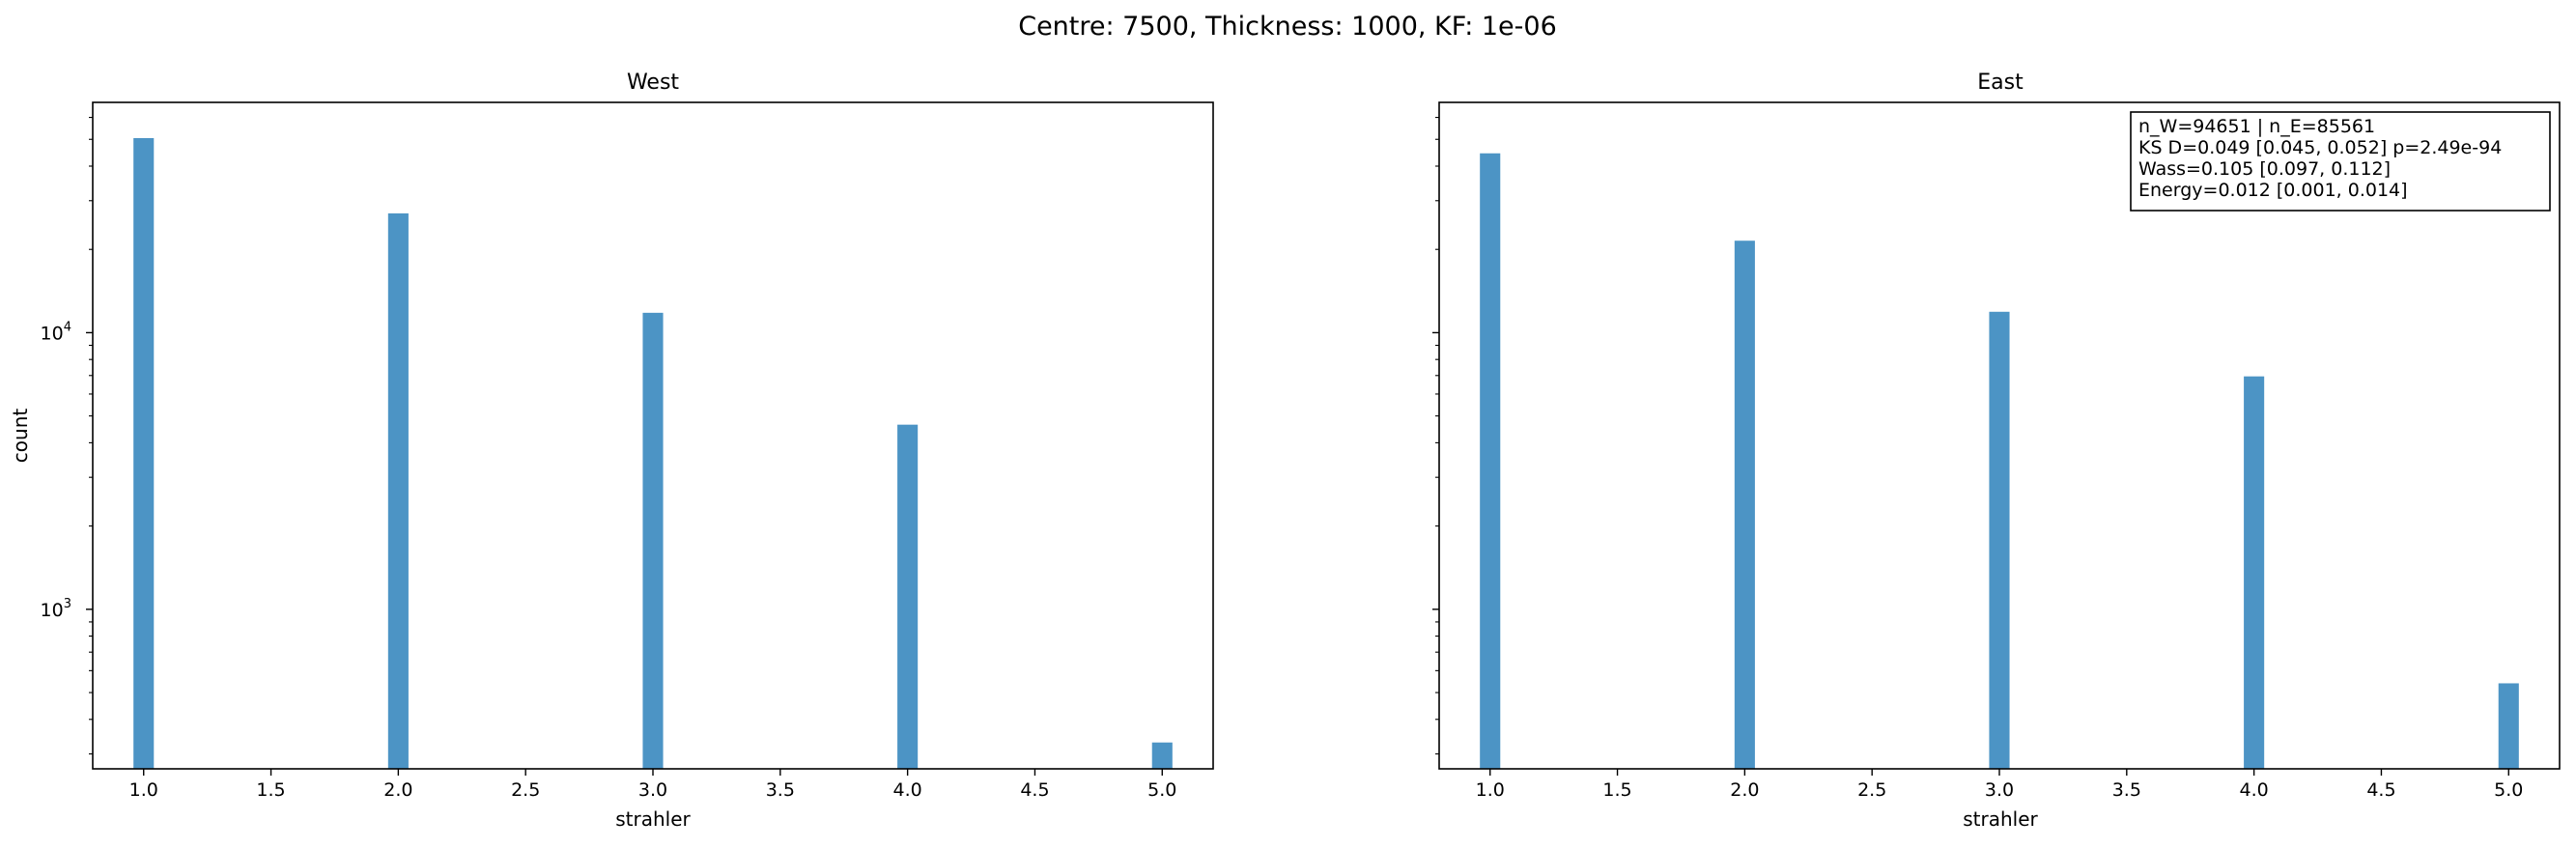 The height and width of the screenshot is (849, 2576). Describe the element at coordinates (2126, 790) in the screenshot. I see `east-x-tick-label: 3.5` at that location.